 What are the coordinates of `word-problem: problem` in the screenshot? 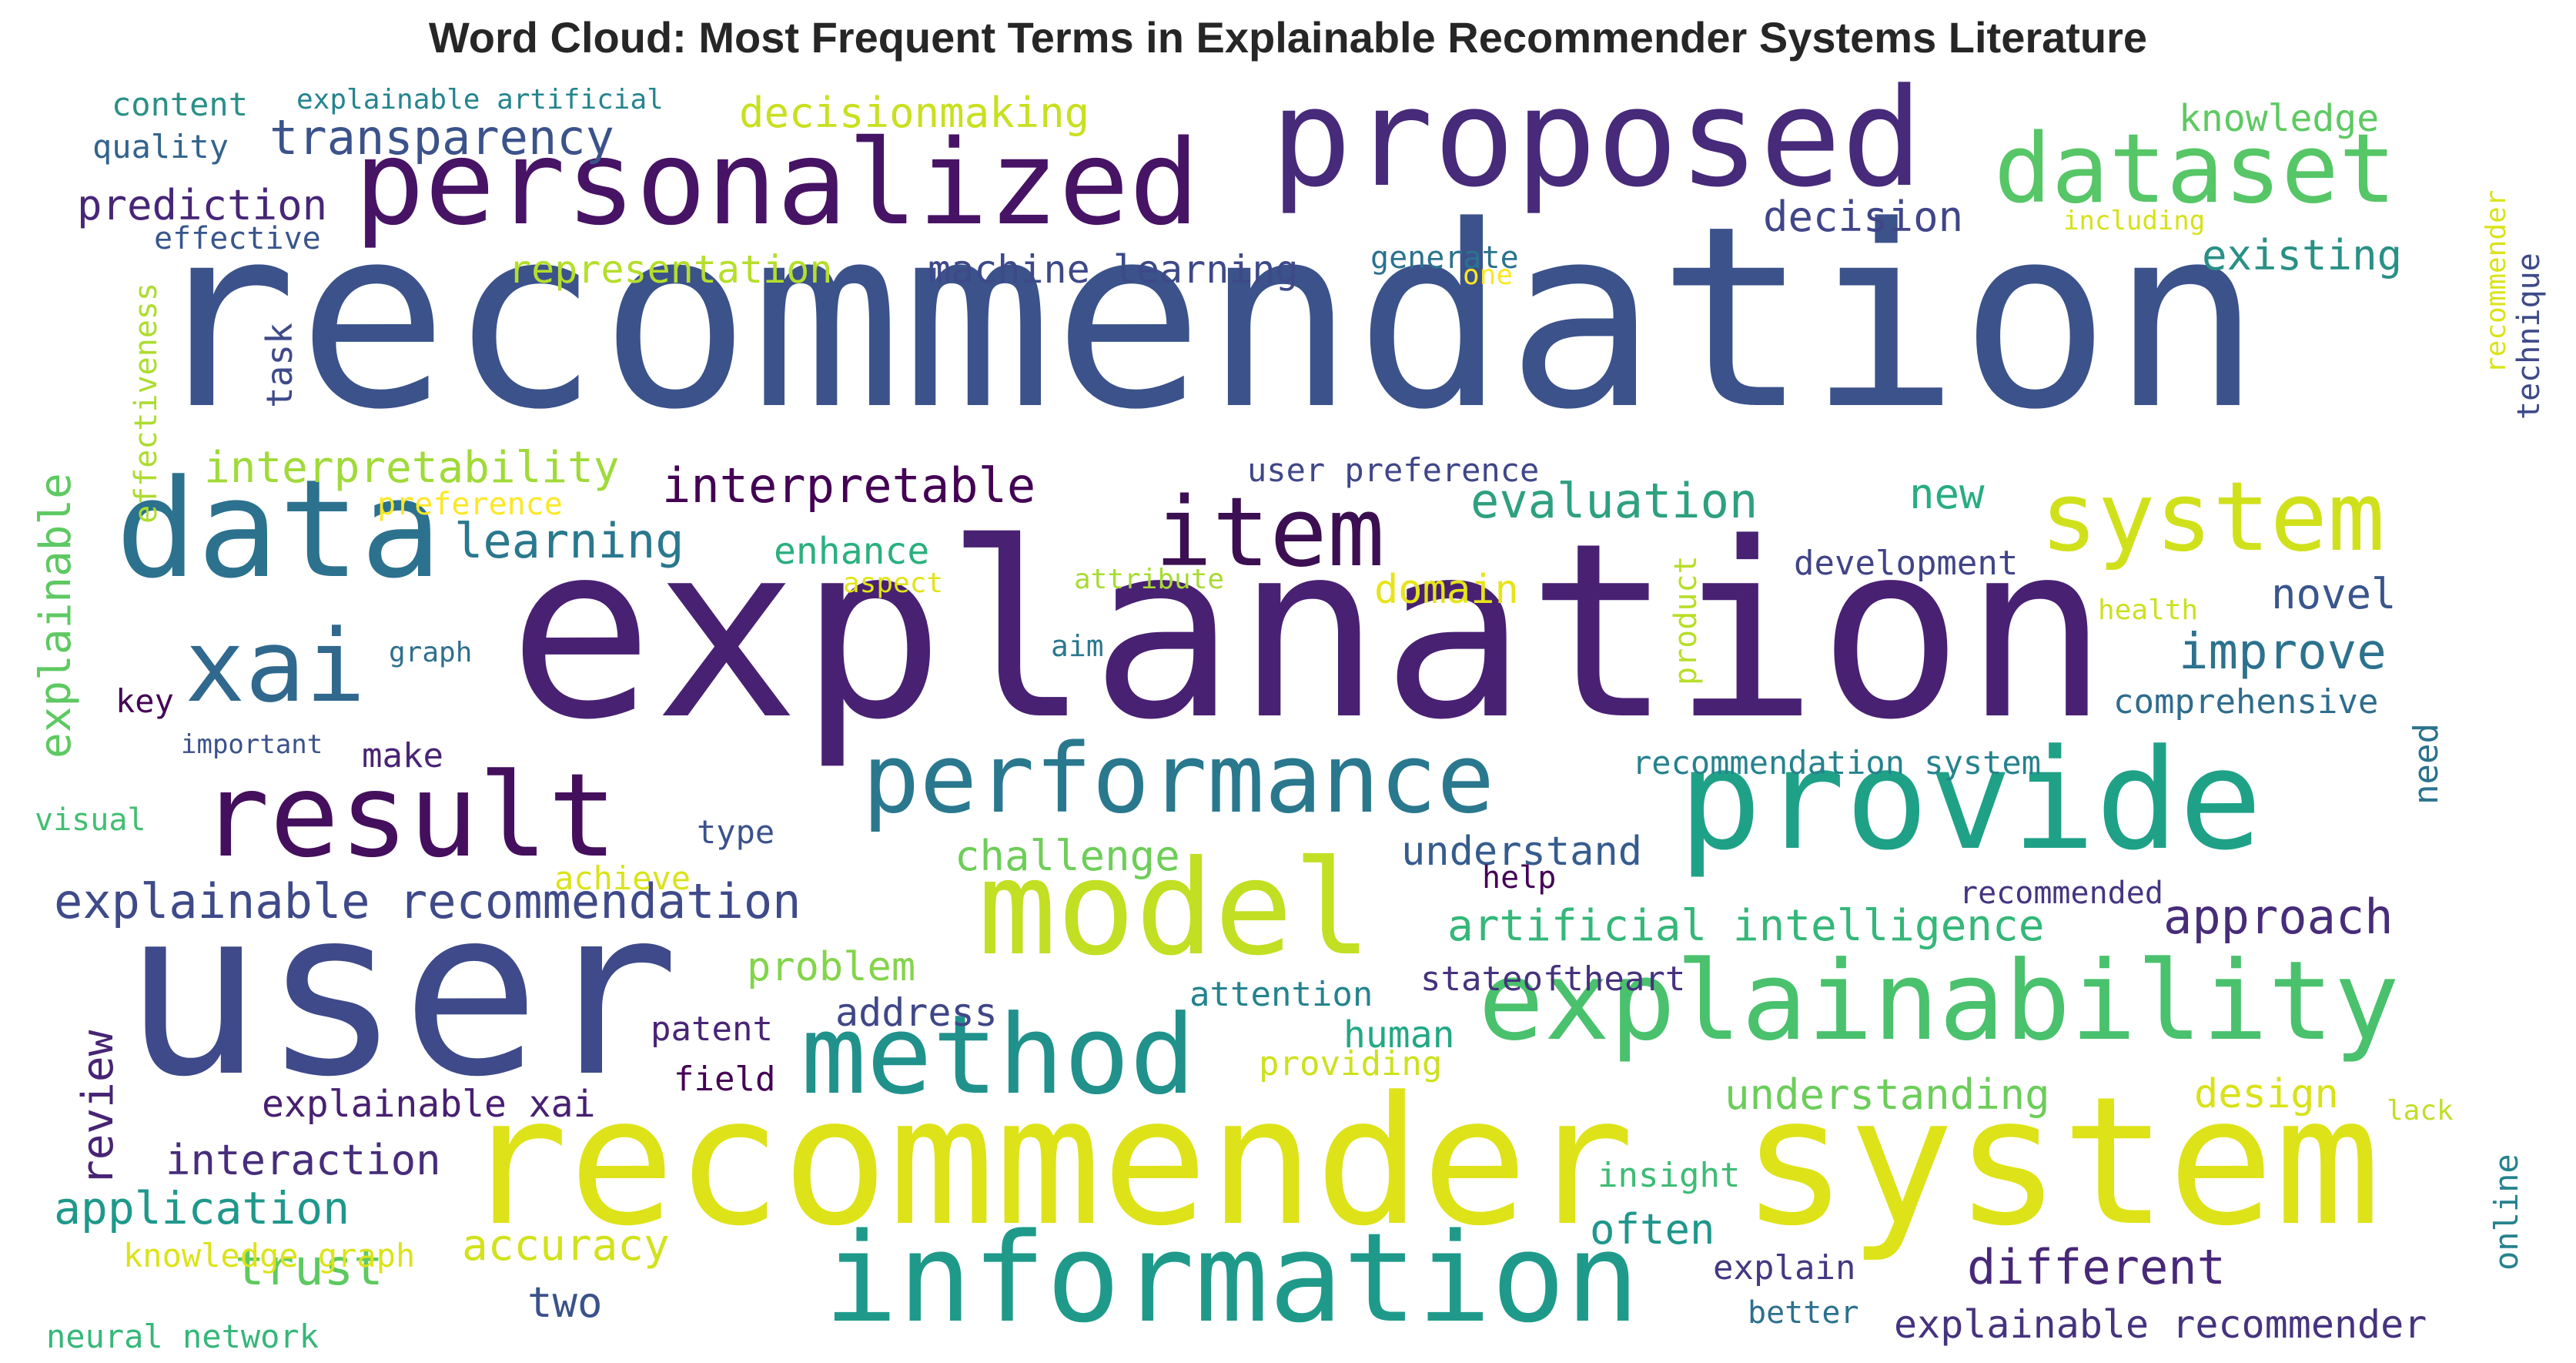 It's located at (832, 967).